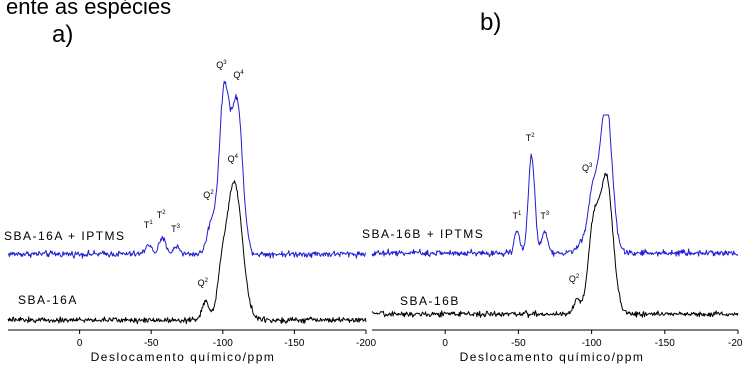 The image size is (742, 365). What do you see at coordinates (62, 34) in the screenshot?
I see `panel-a-label: a)` at bounding box center [62, 34].